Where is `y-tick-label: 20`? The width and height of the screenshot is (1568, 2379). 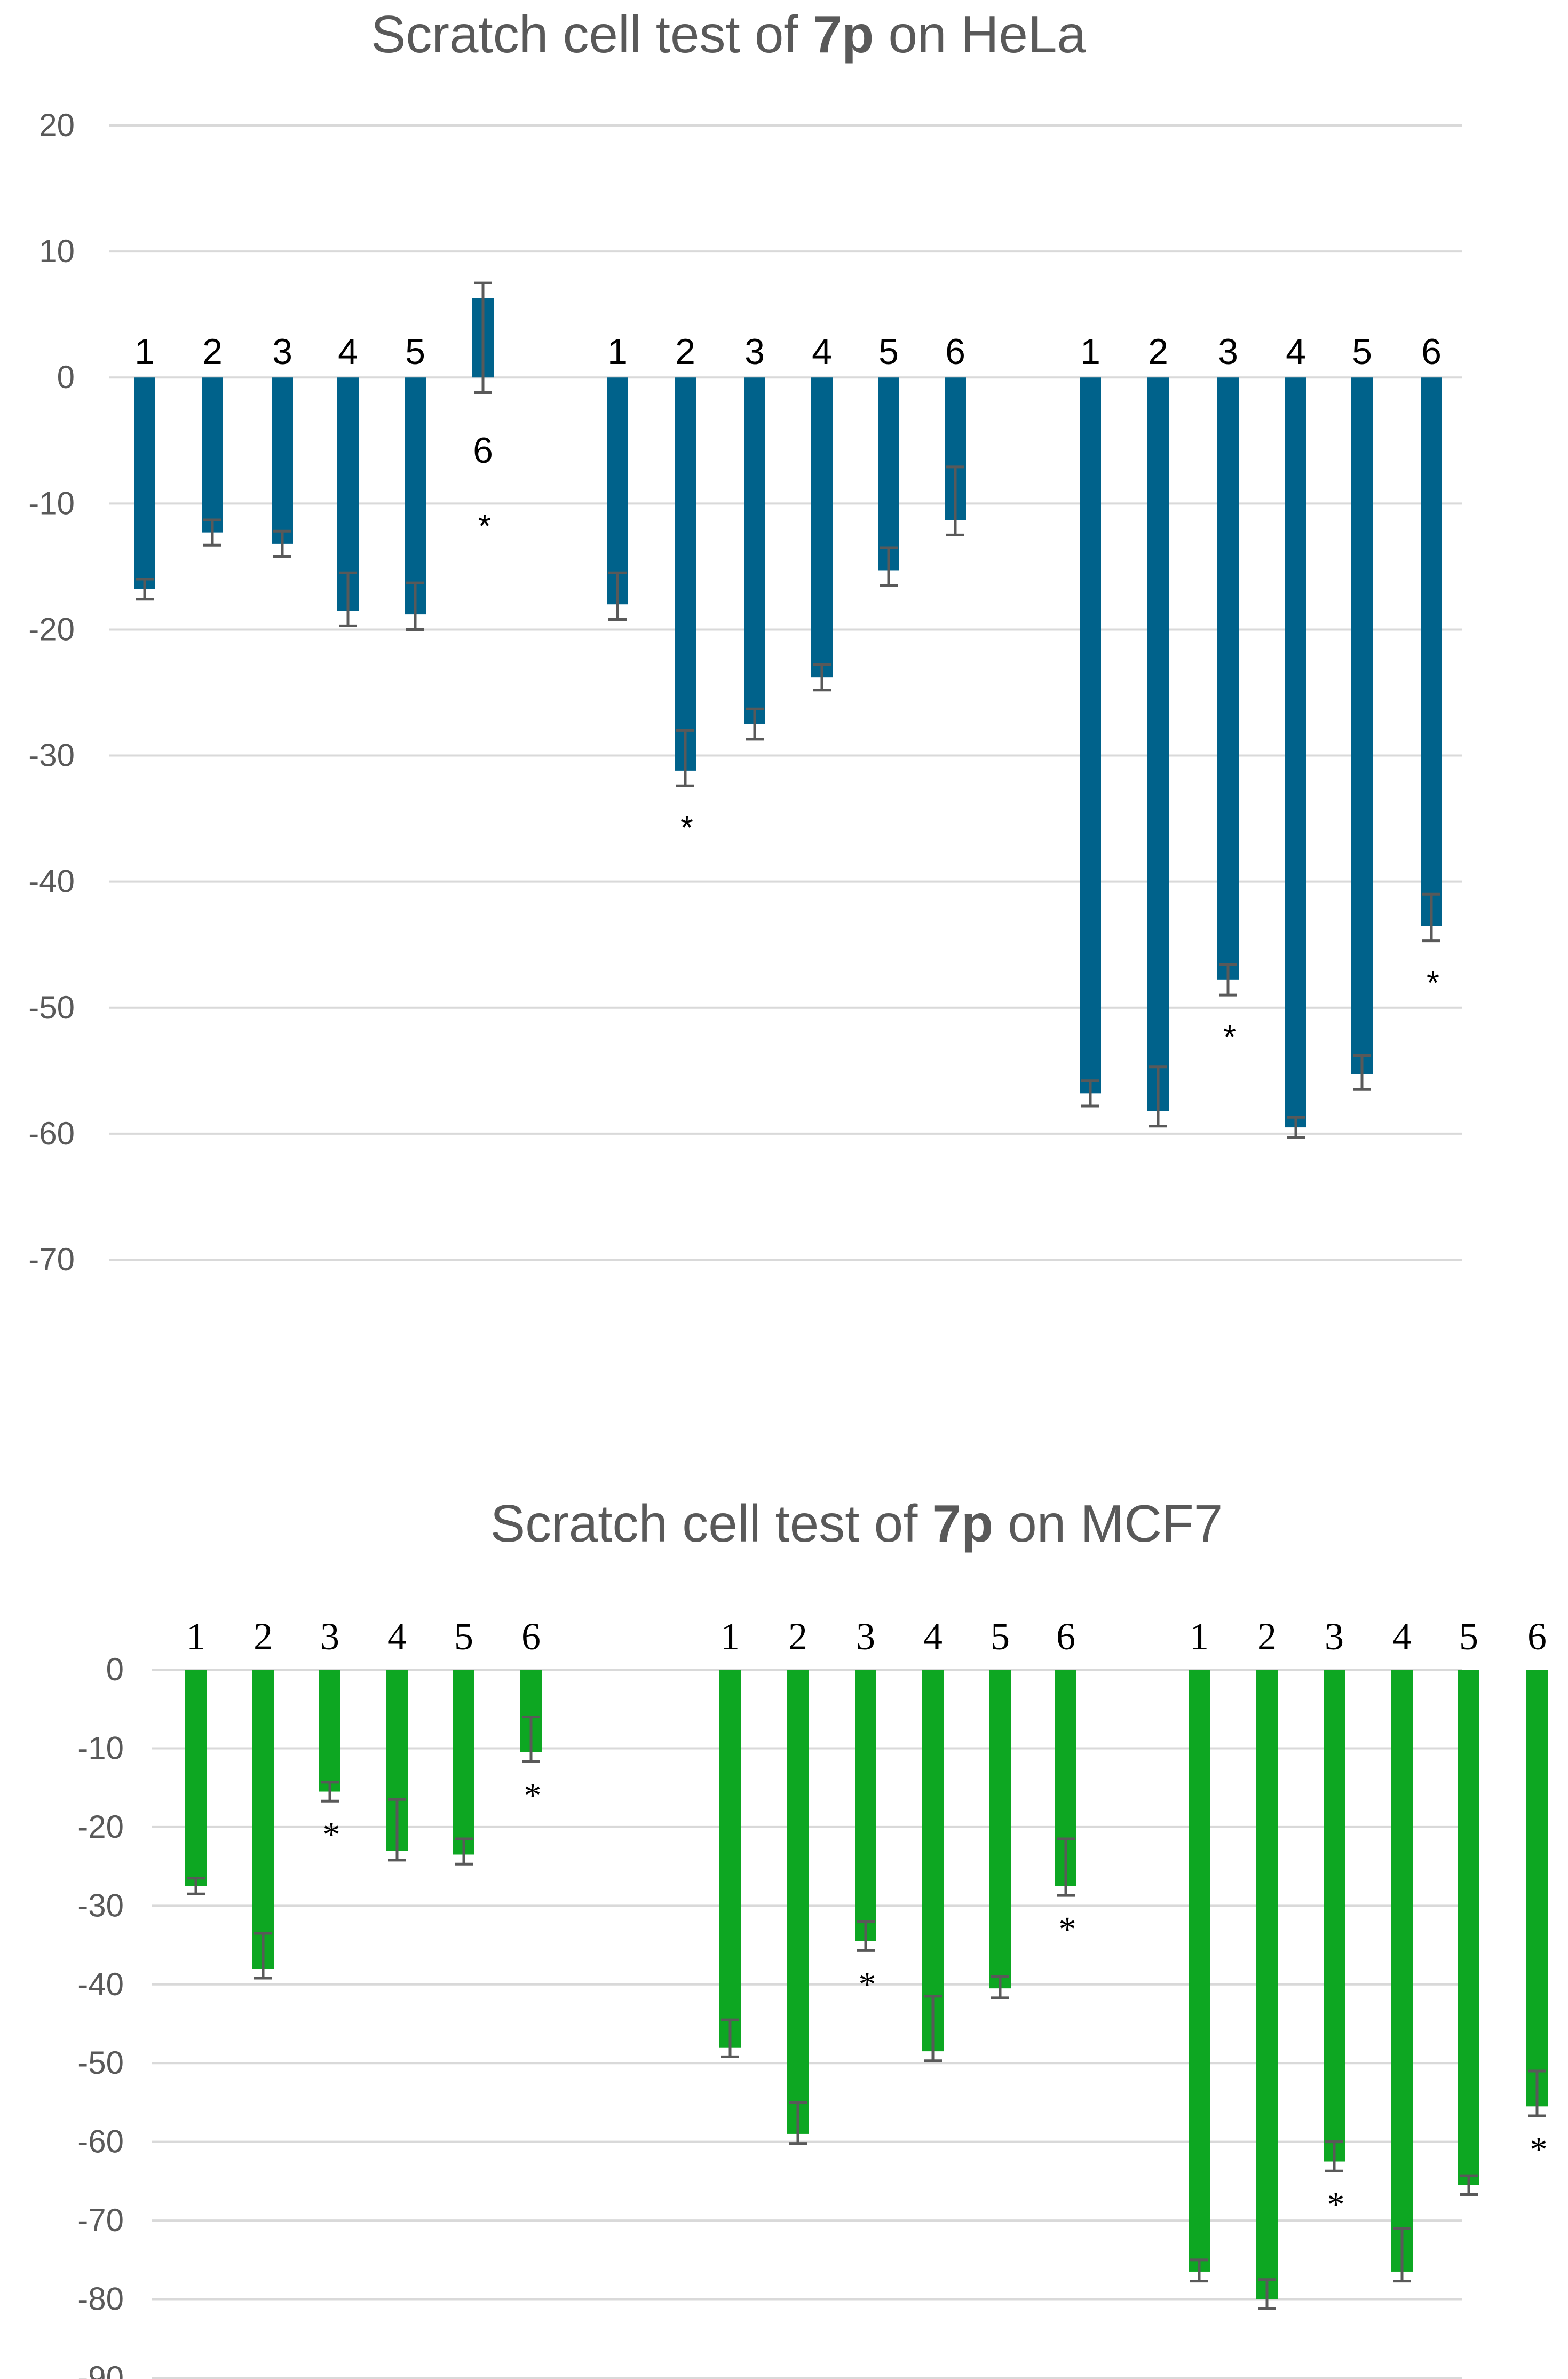
y-tick-label: 20 is located at coordinates (57, 125).